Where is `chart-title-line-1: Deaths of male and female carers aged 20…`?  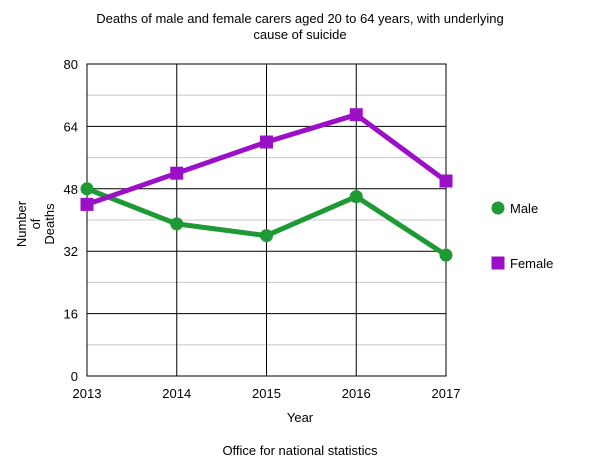
chart-title-line-1: Deaths of male and female carers aged 20… is located at coordinates (300, 18).